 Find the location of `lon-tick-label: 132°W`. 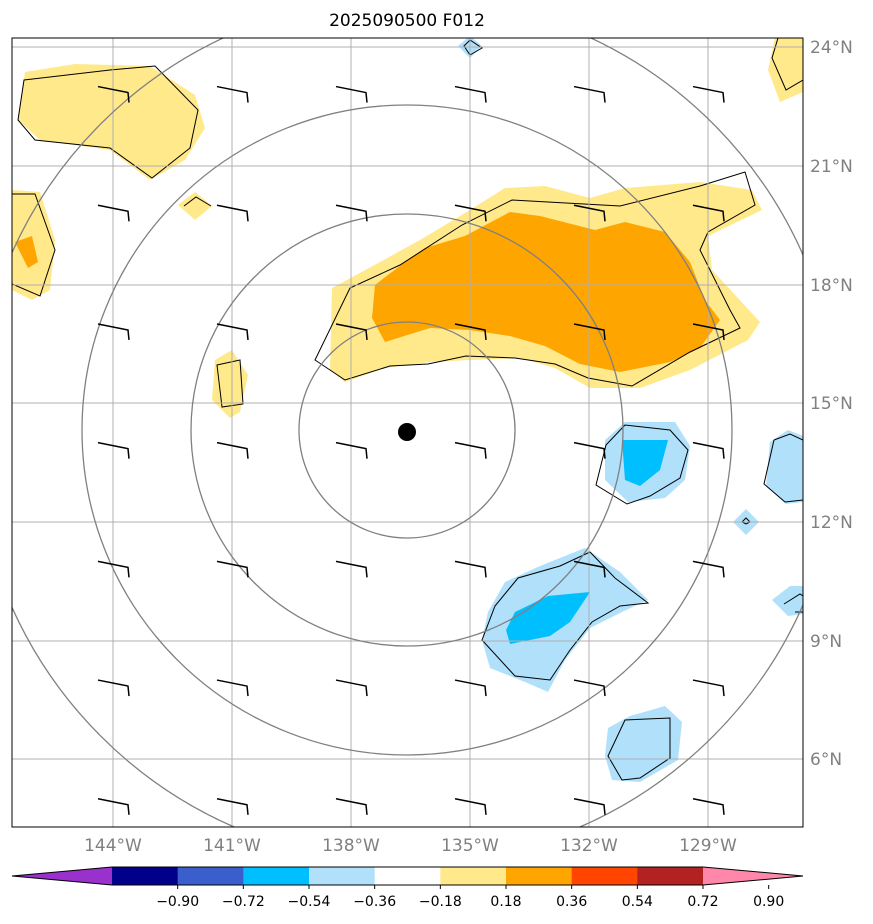

lon-tick-label: 132°W is located at coordinates (589, 846).